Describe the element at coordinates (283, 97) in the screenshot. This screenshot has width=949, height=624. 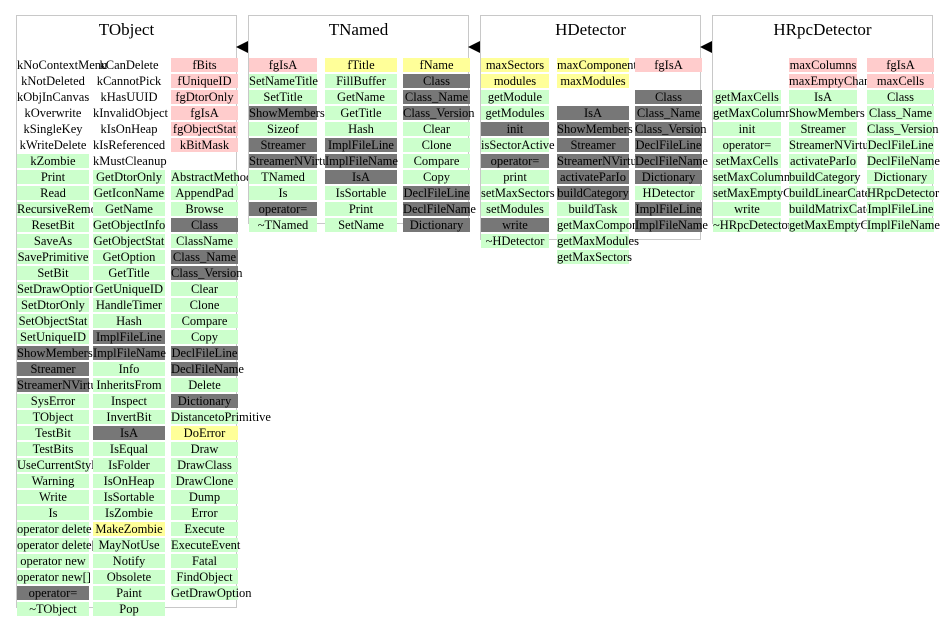
I see `class-member: SetTitle` at that location.